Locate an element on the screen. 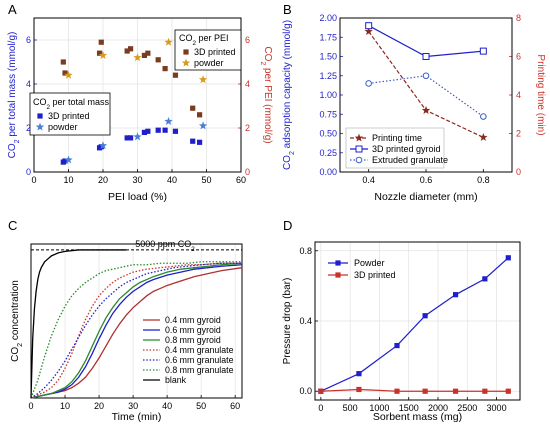 This screenshot has width=550, height=427. y-axis-title: CO2 concentration is located at coordinates (17, 321).